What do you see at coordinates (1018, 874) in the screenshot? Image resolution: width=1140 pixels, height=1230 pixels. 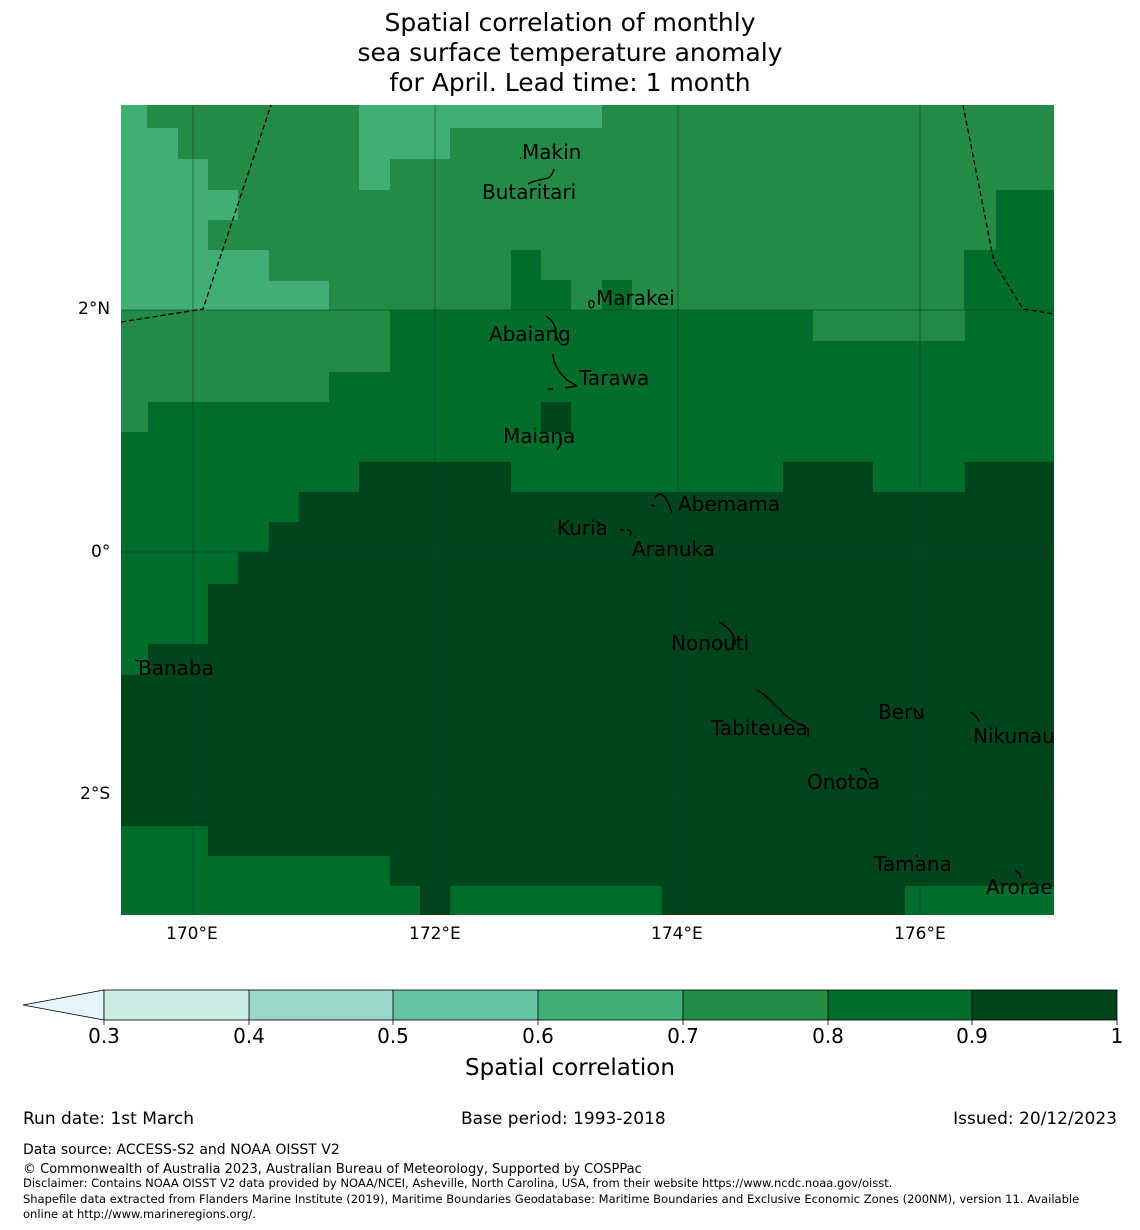 I see `island-arorae` at bounding box center [1018, 874].